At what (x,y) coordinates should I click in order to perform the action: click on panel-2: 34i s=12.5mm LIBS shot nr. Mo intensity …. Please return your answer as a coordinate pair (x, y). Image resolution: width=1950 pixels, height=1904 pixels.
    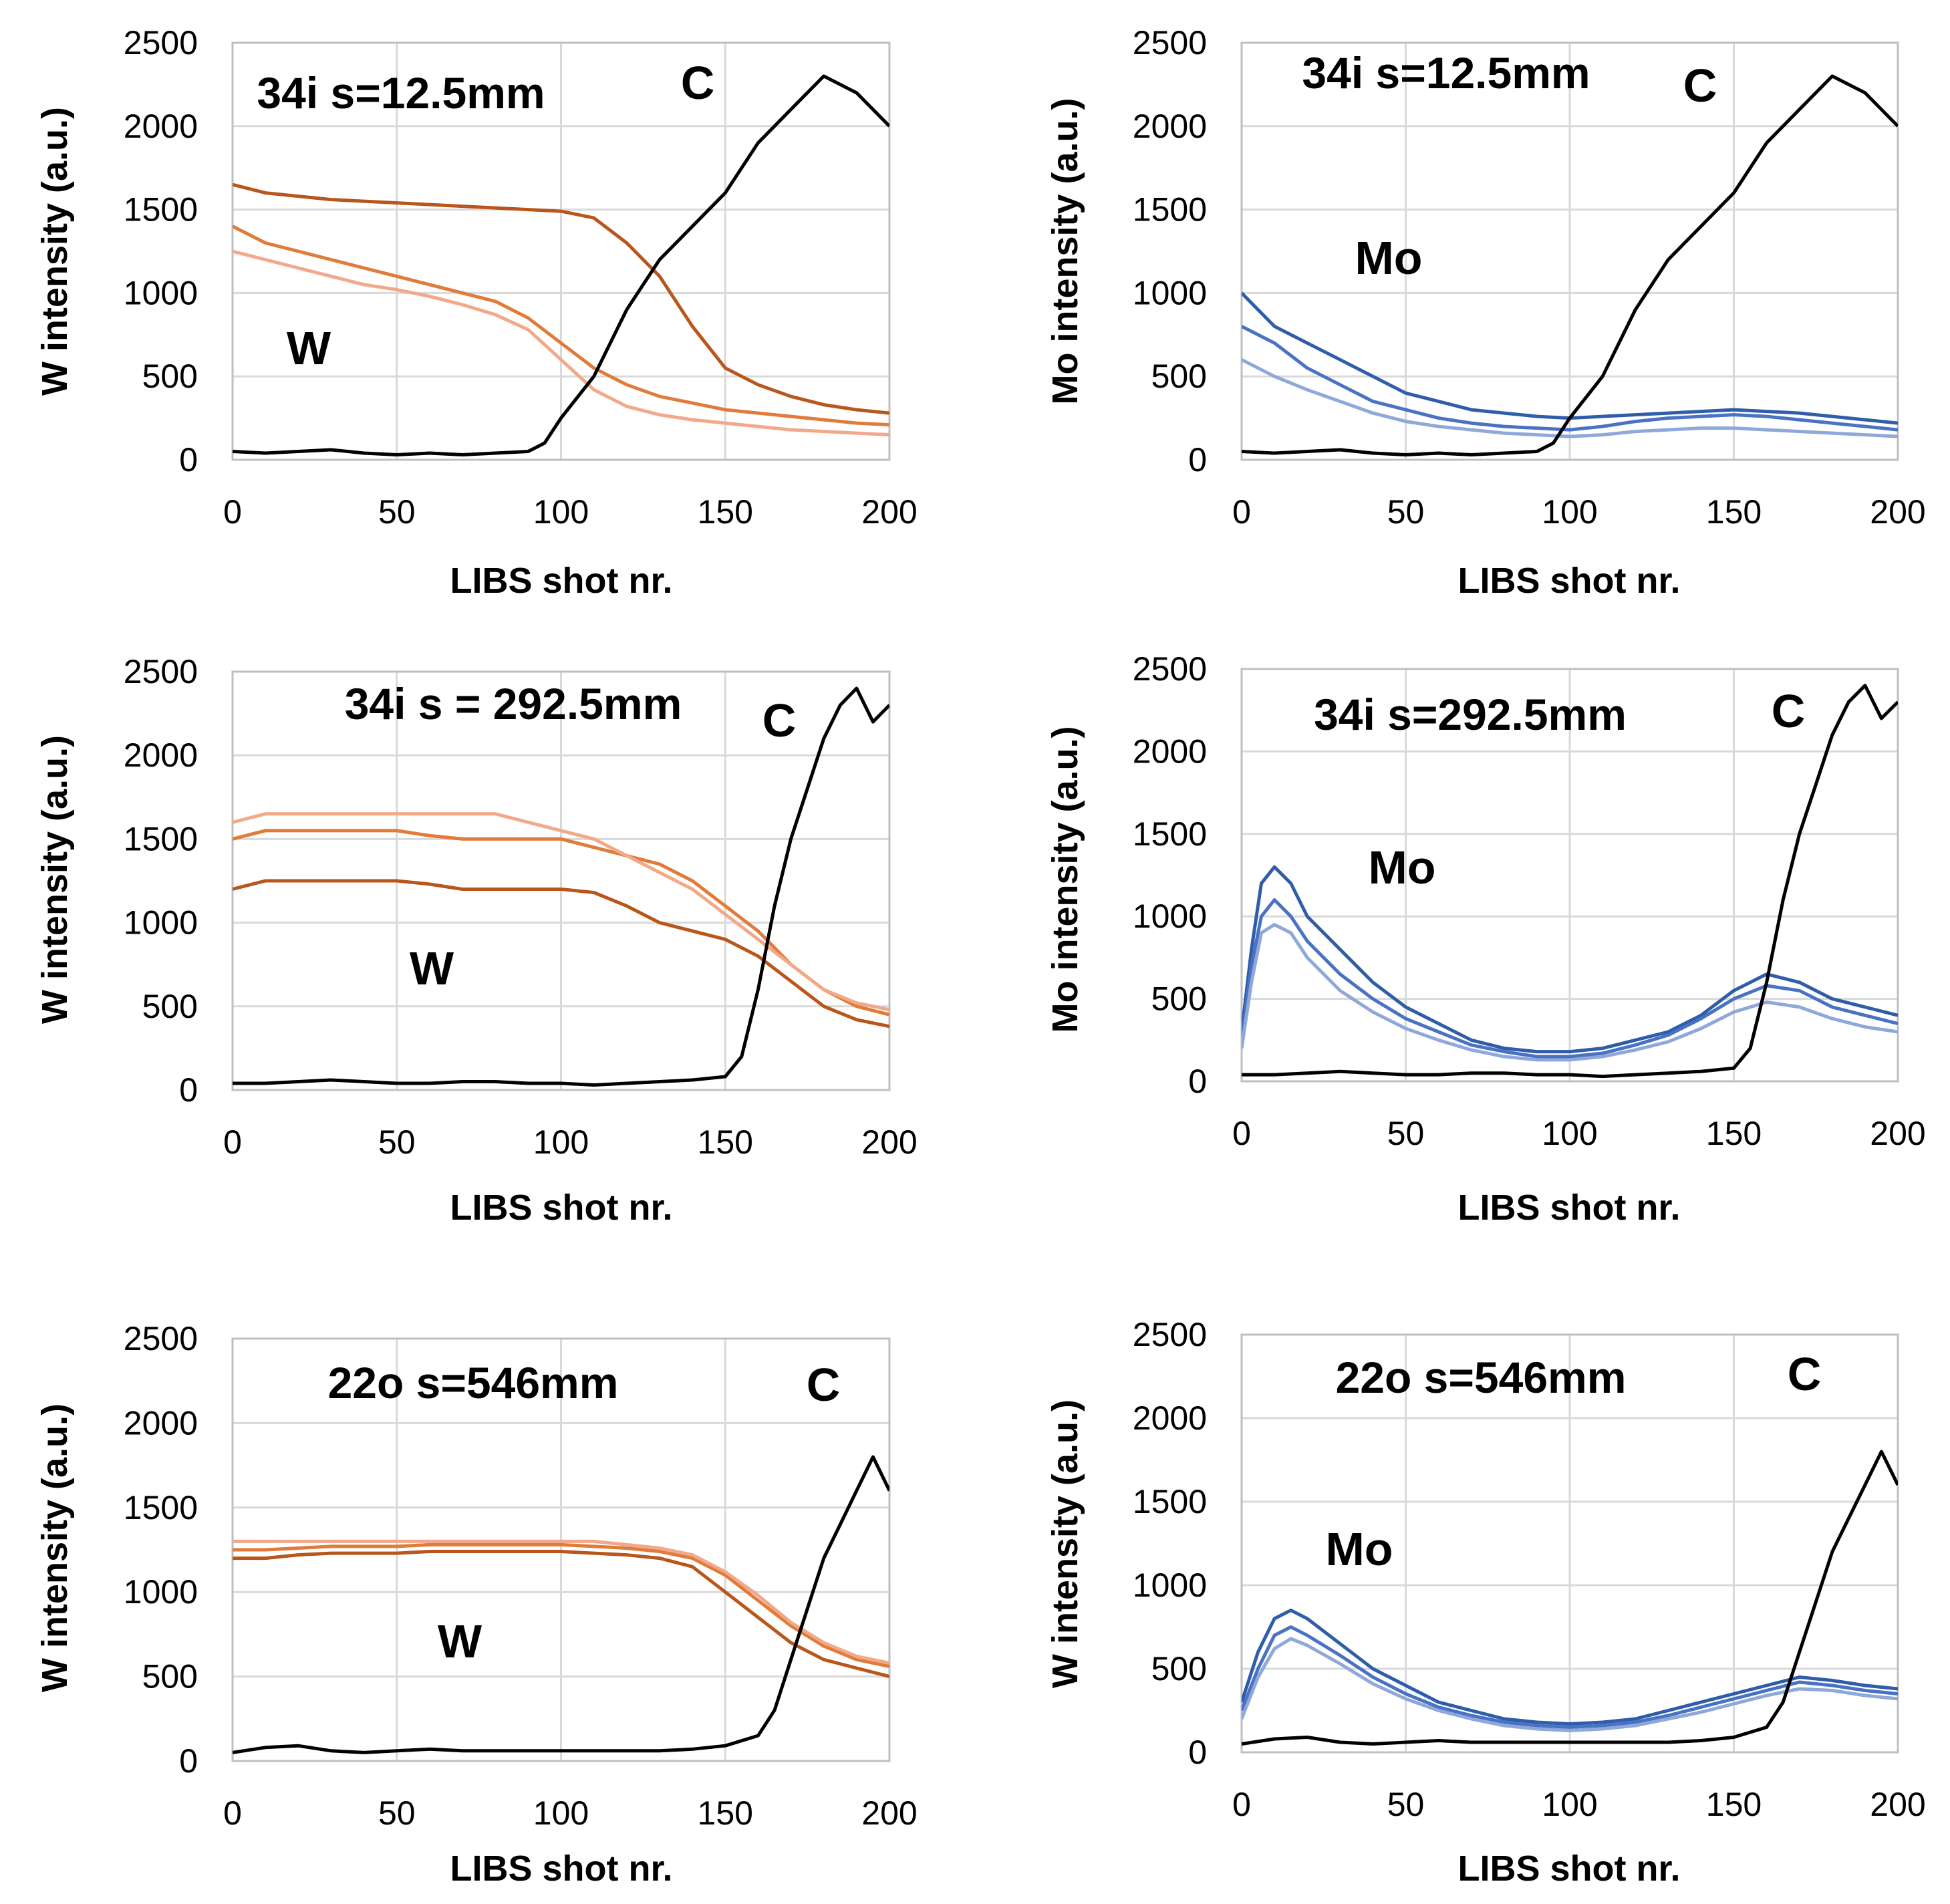
    Looking at the image, I should click on (1486, 312).